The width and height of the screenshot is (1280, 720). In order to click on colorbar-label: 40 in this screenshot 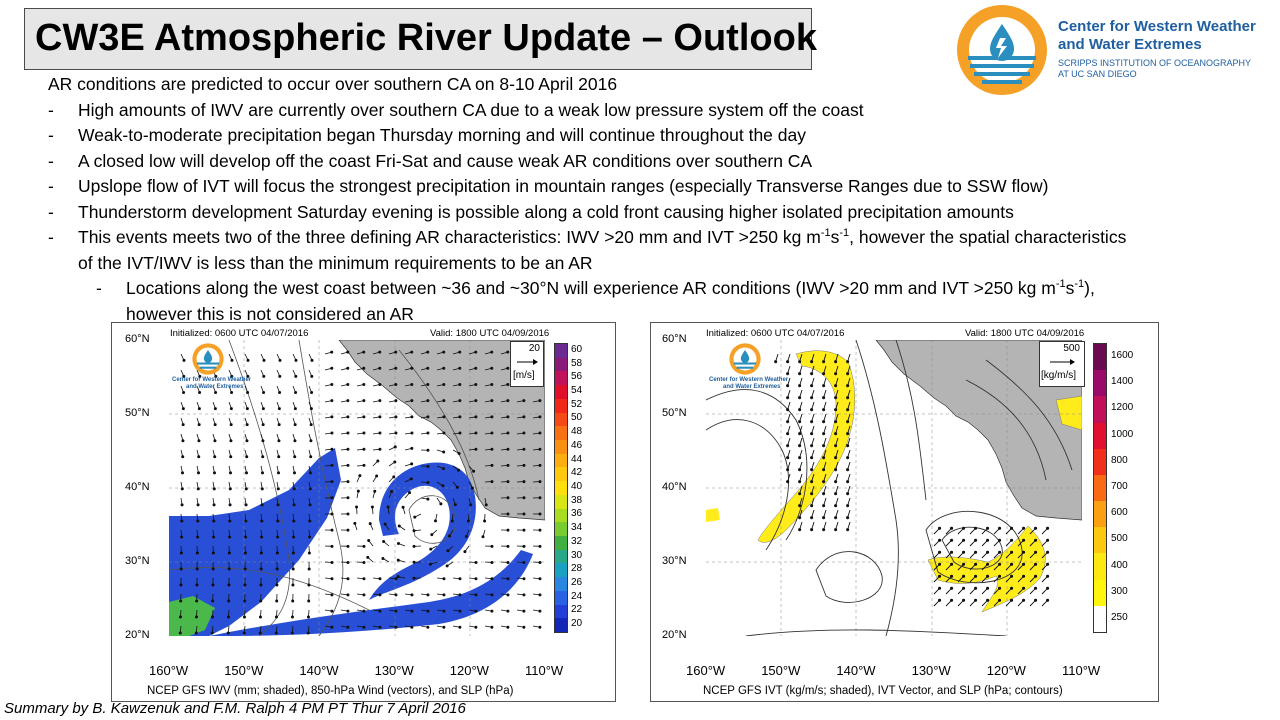, I will do `click(577, 486)`.